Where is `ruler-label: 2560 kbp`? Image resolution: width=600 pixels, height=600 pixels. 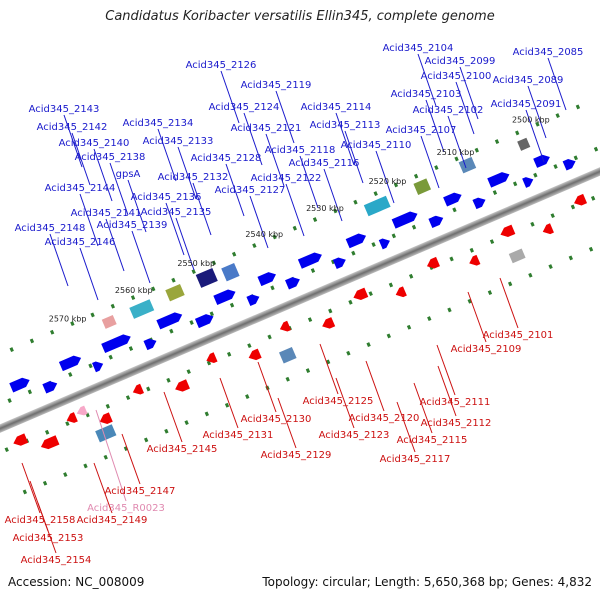
ruler-label: 2560 kbp is located at coordinates (134, 290).